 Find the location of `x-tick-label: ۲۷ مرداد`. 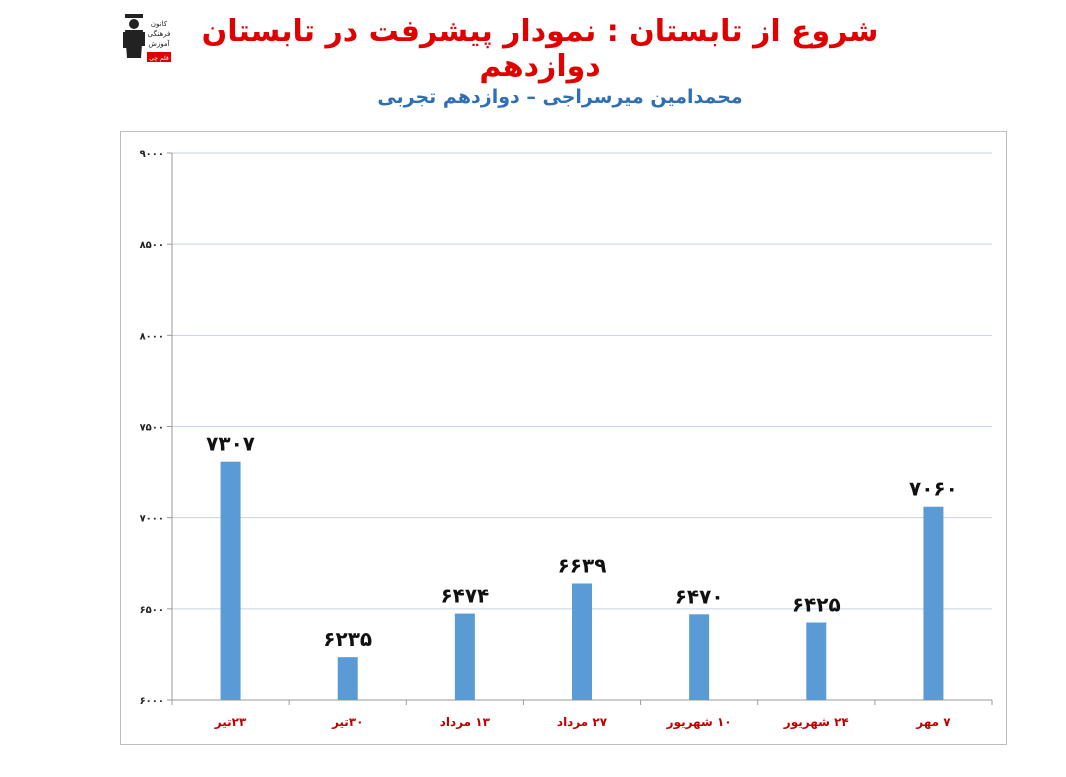

x-tick-label: ۲۷ مرداد is located at coordinates (582, 722).